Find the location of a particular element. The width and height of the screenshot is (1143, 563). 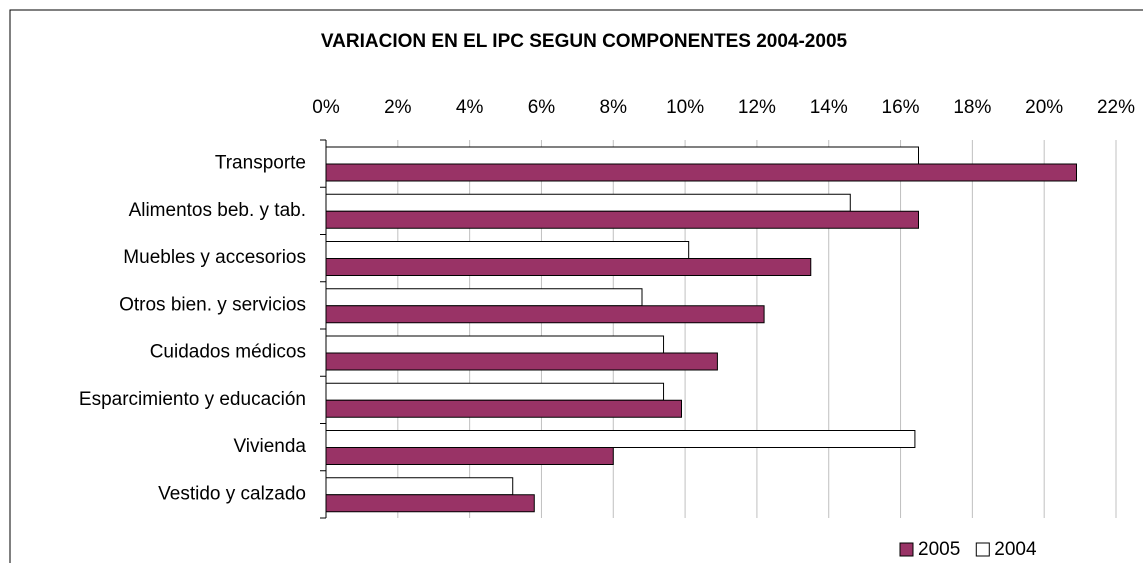

x-tick-label: 12% is located at coordinates (757, 107).